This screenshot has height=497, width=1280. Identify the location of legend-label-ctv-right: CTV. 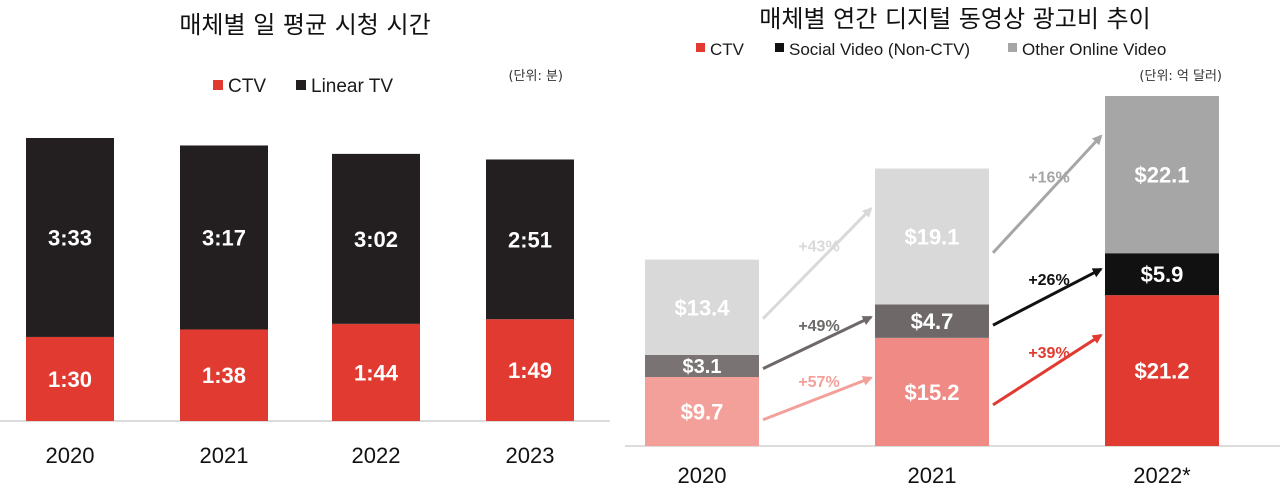
(727, 49).